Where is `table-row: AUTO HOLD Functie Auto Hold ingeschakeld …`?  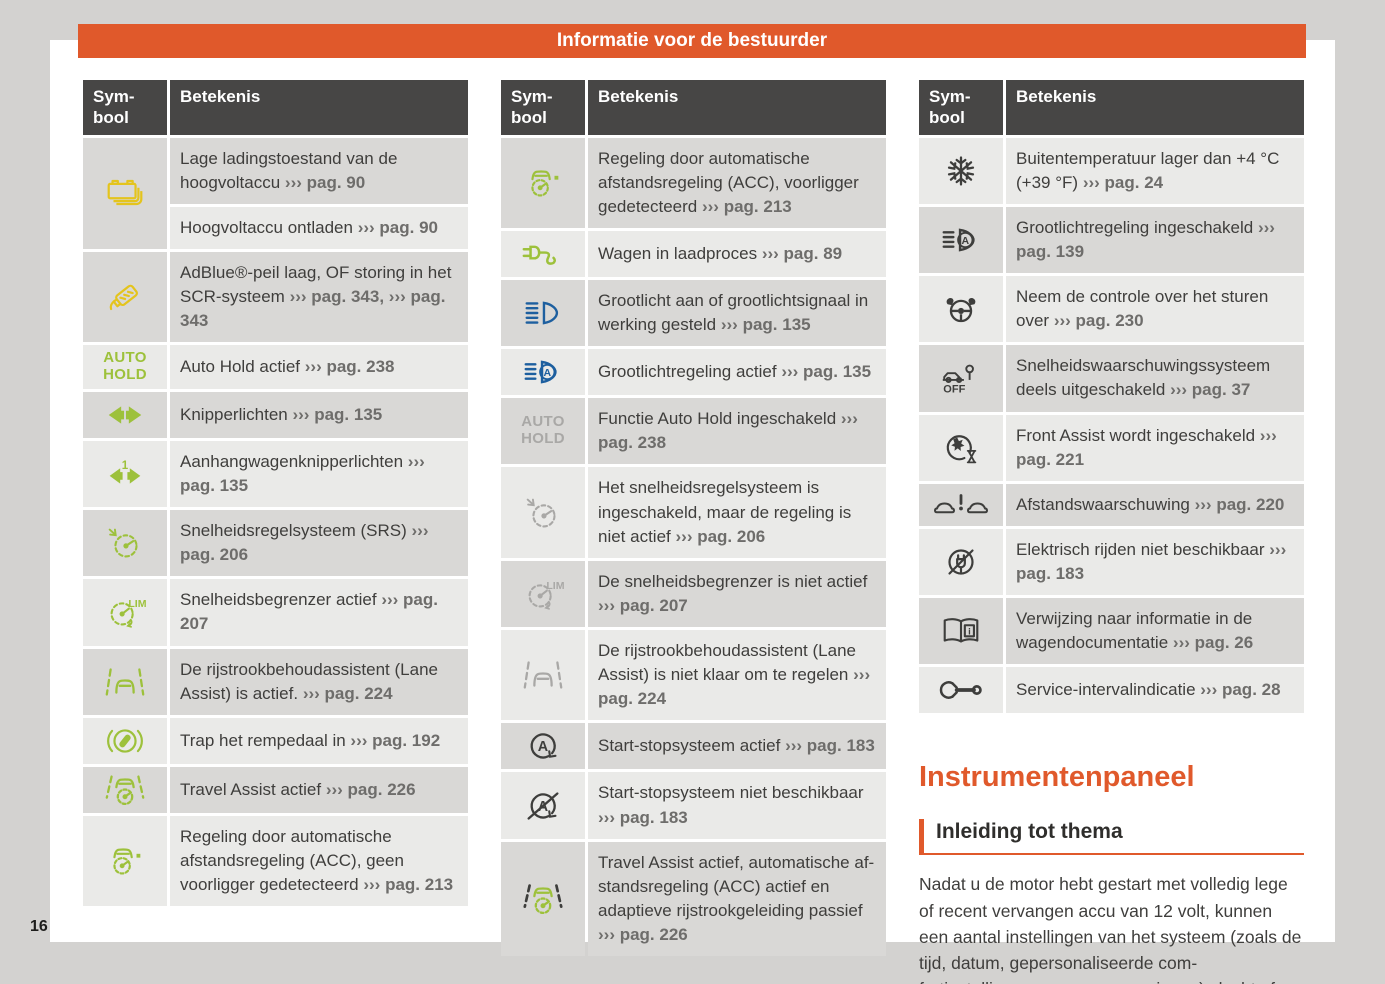
table-row: AUTO HOLD Functie Auto Hold ingeschakeld … is located at coordinates (693, 431).